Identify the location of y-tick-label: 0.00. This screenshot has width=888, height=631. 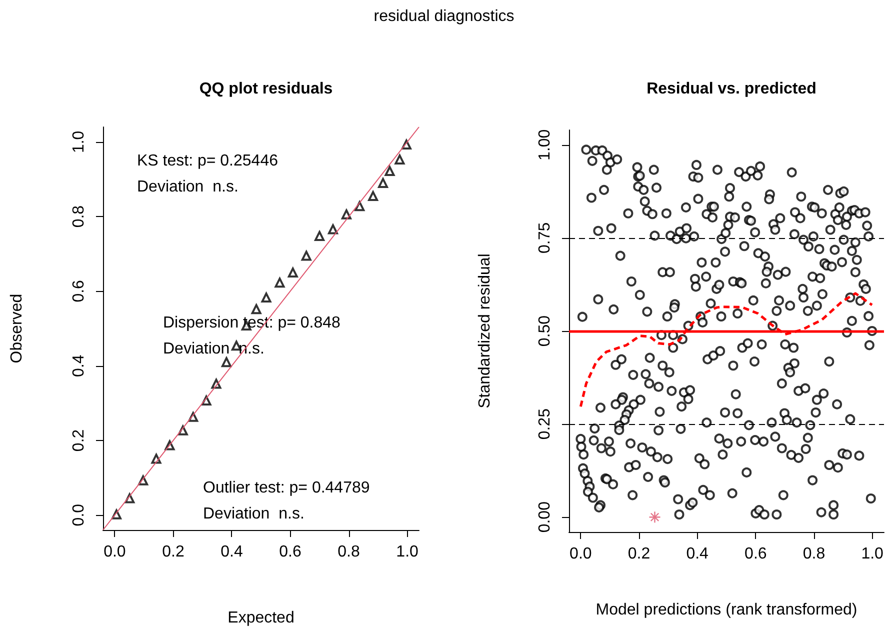
(545, 517).